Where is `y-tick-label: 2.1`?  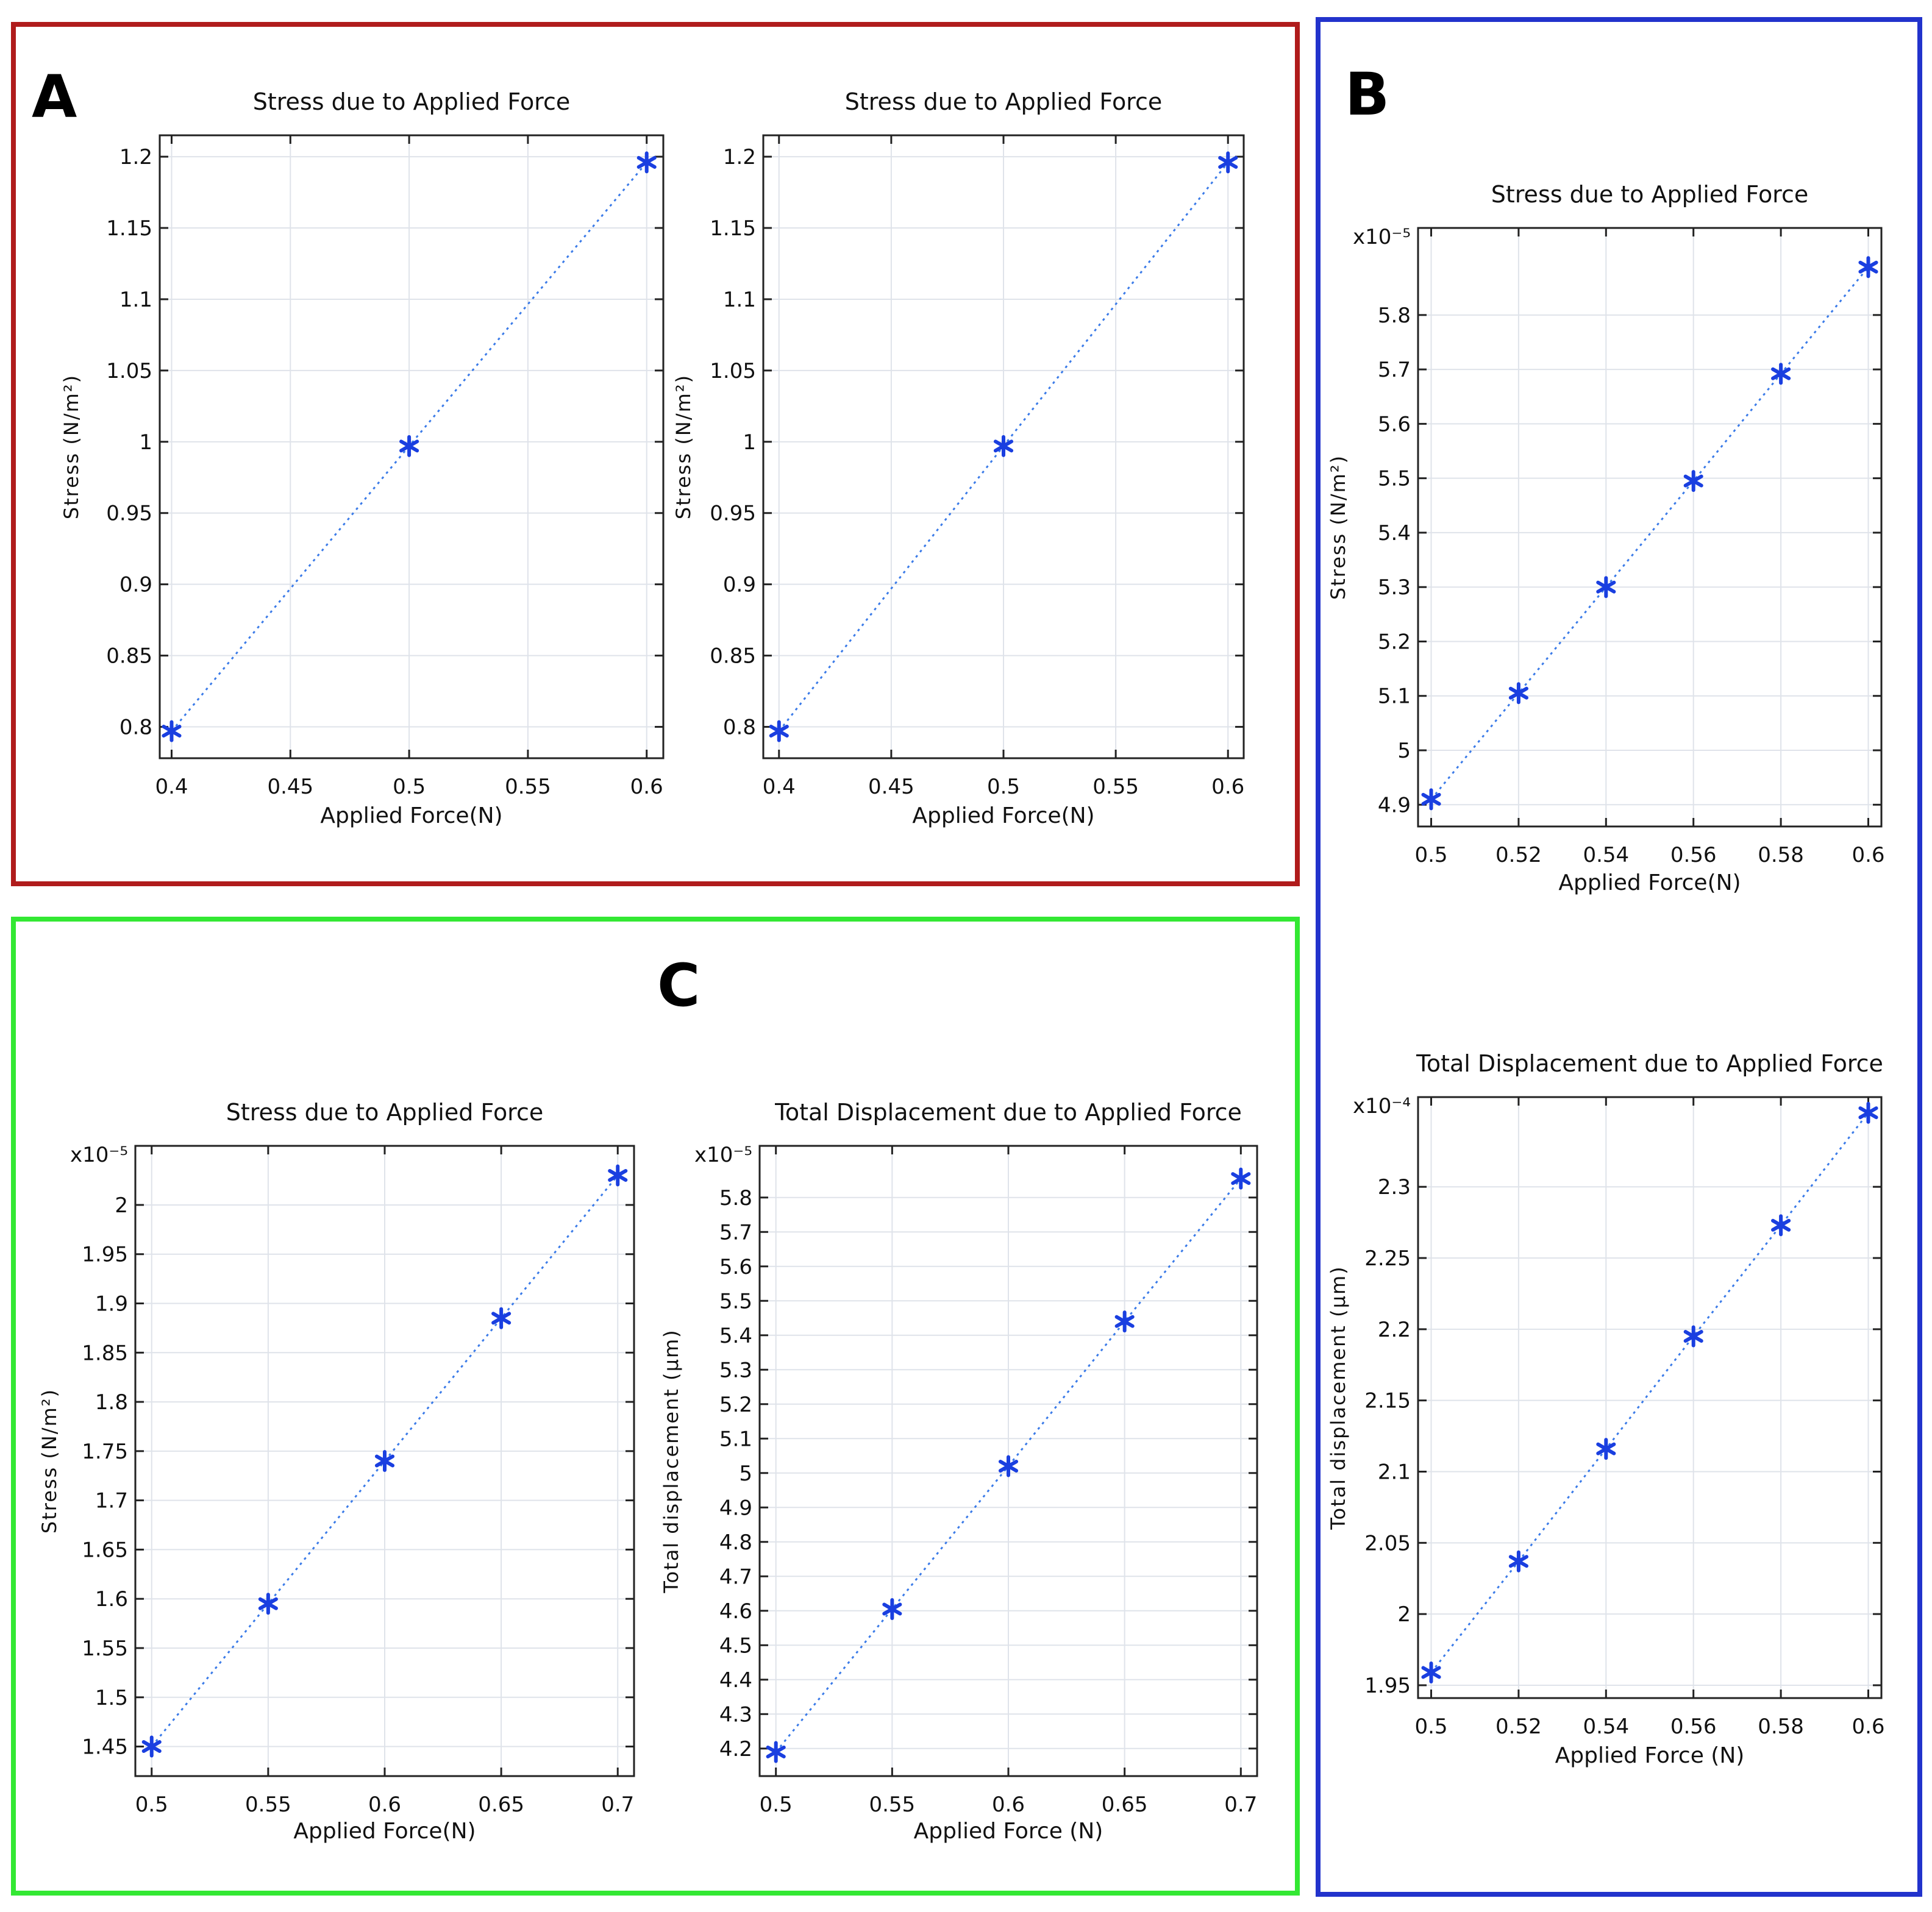 y-tick-label: 2.1 is located at coordinates (1394, 1472).